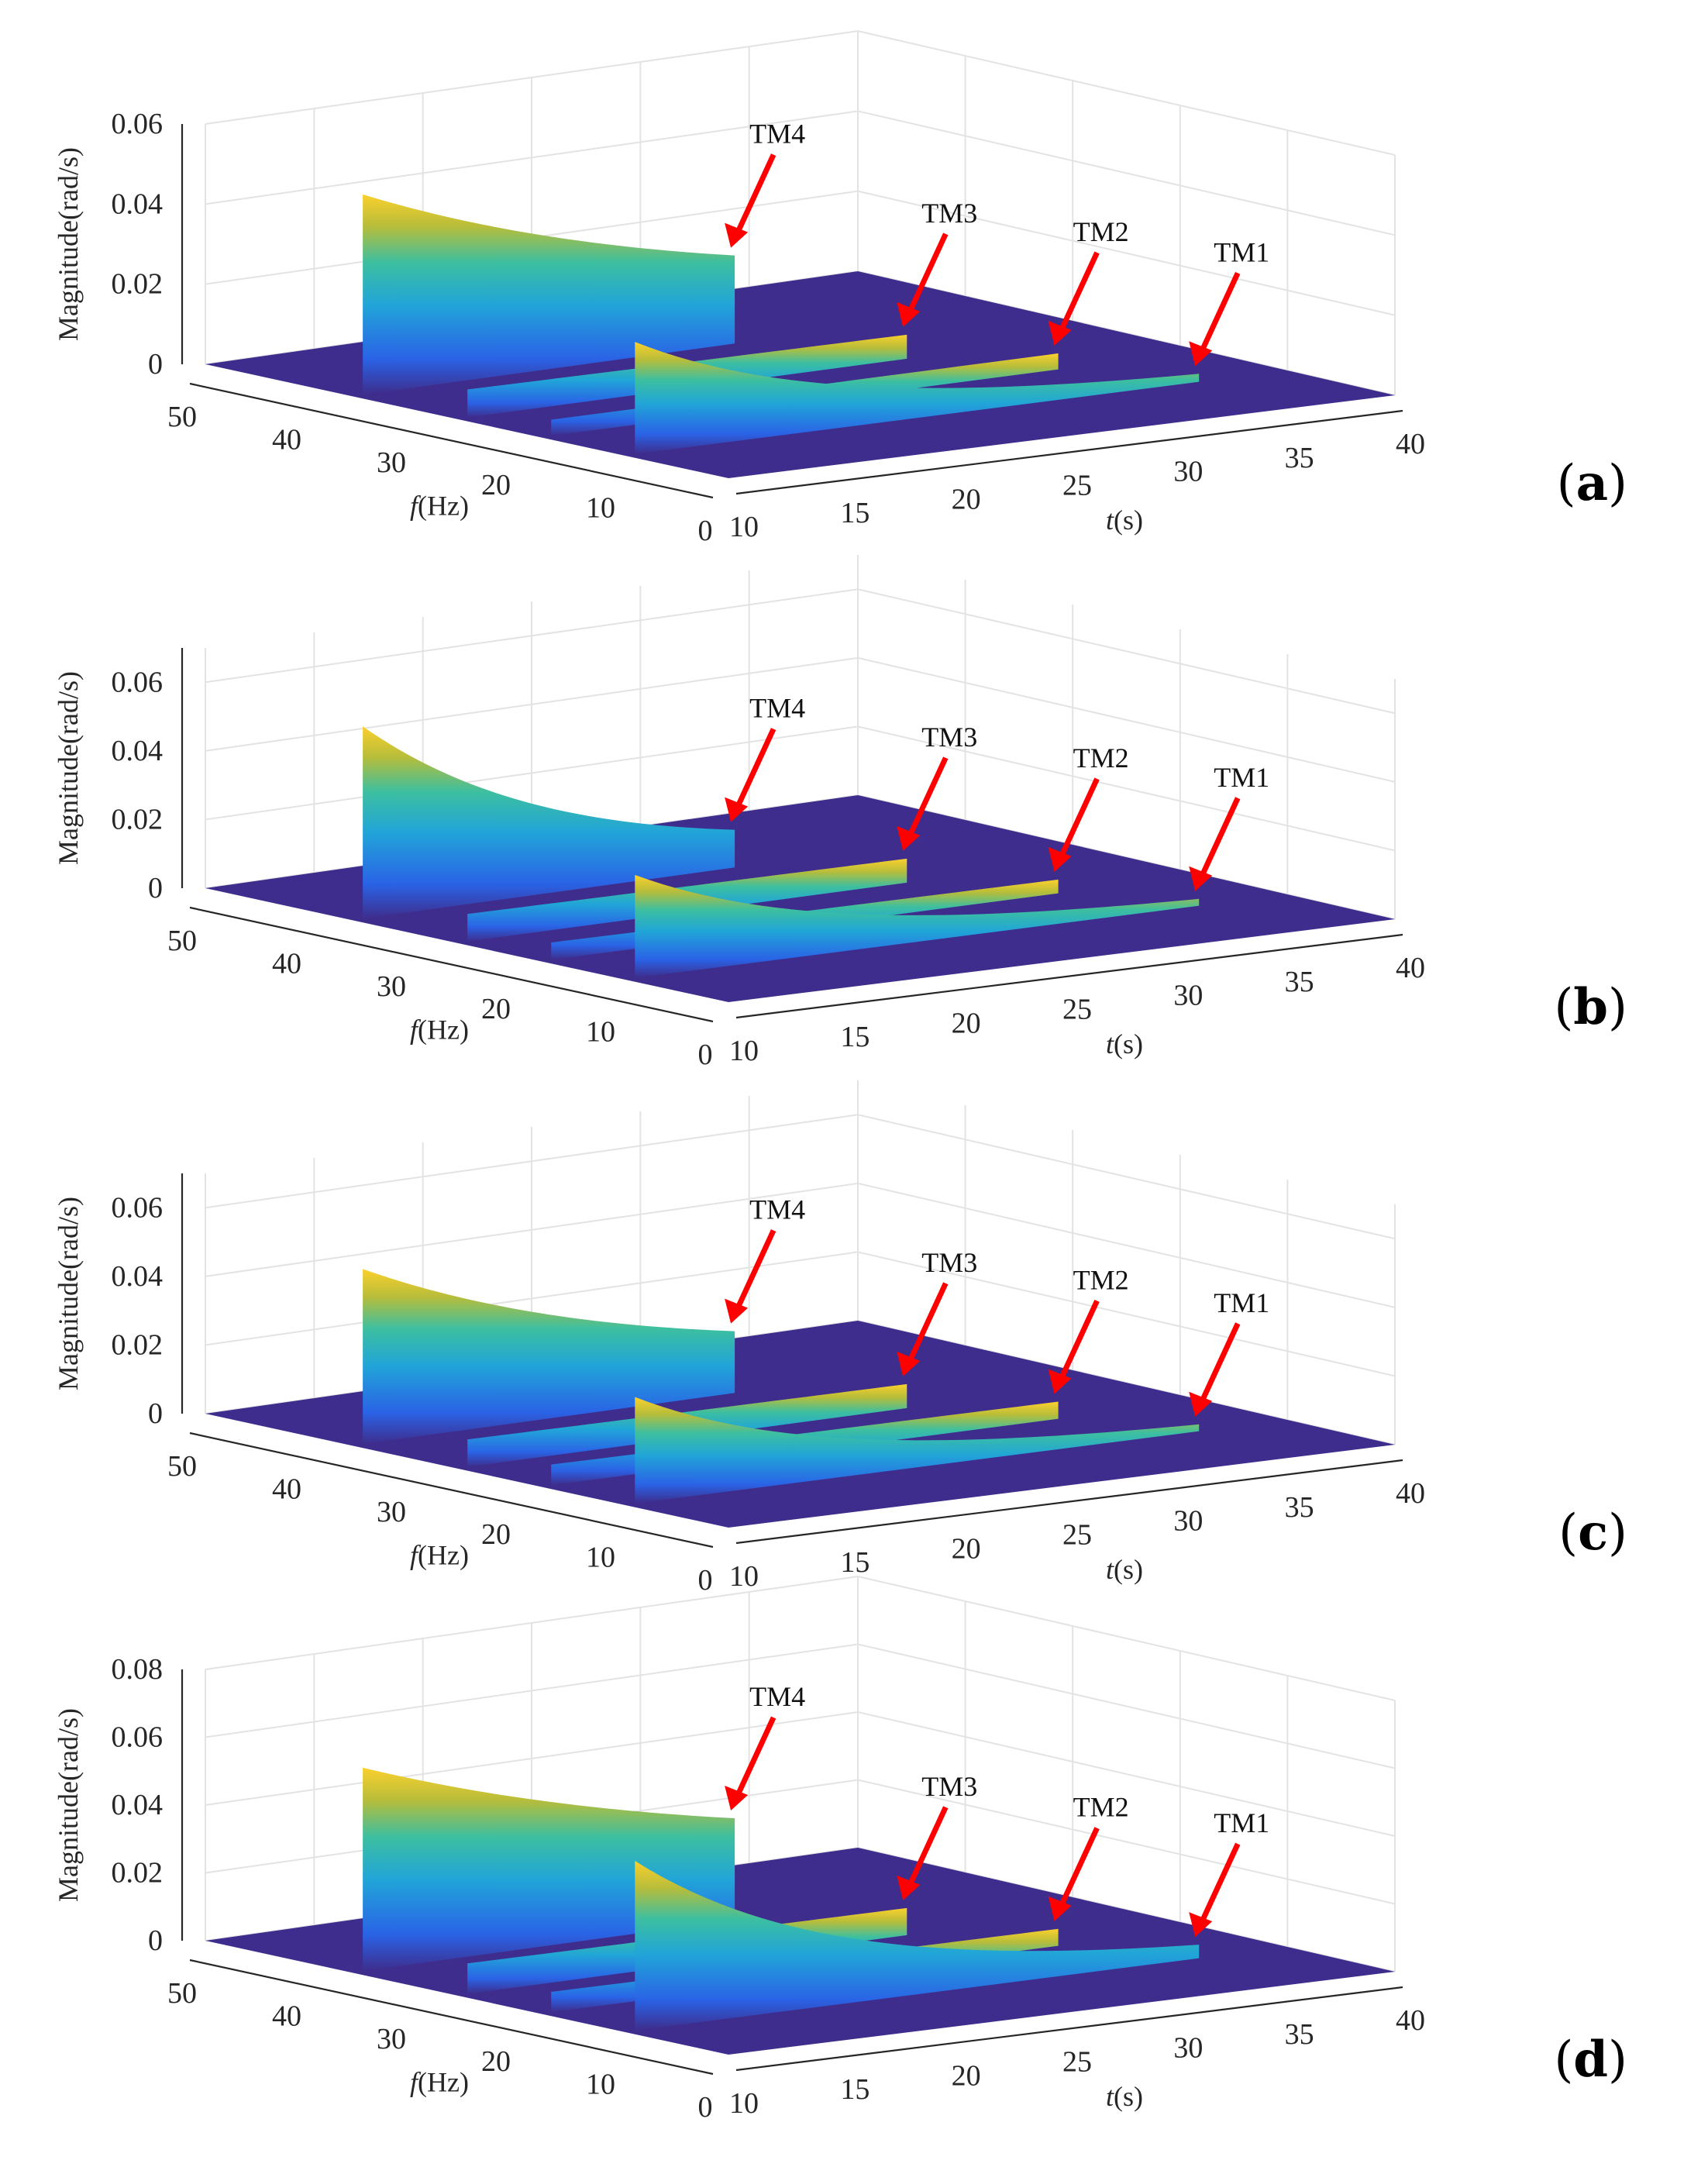 The image size is (1708, 2167). What do you see at coordinates (1188, 472) in the screenshot?
I see `t-tick-label: 30` at bounding box center [1188, 472].